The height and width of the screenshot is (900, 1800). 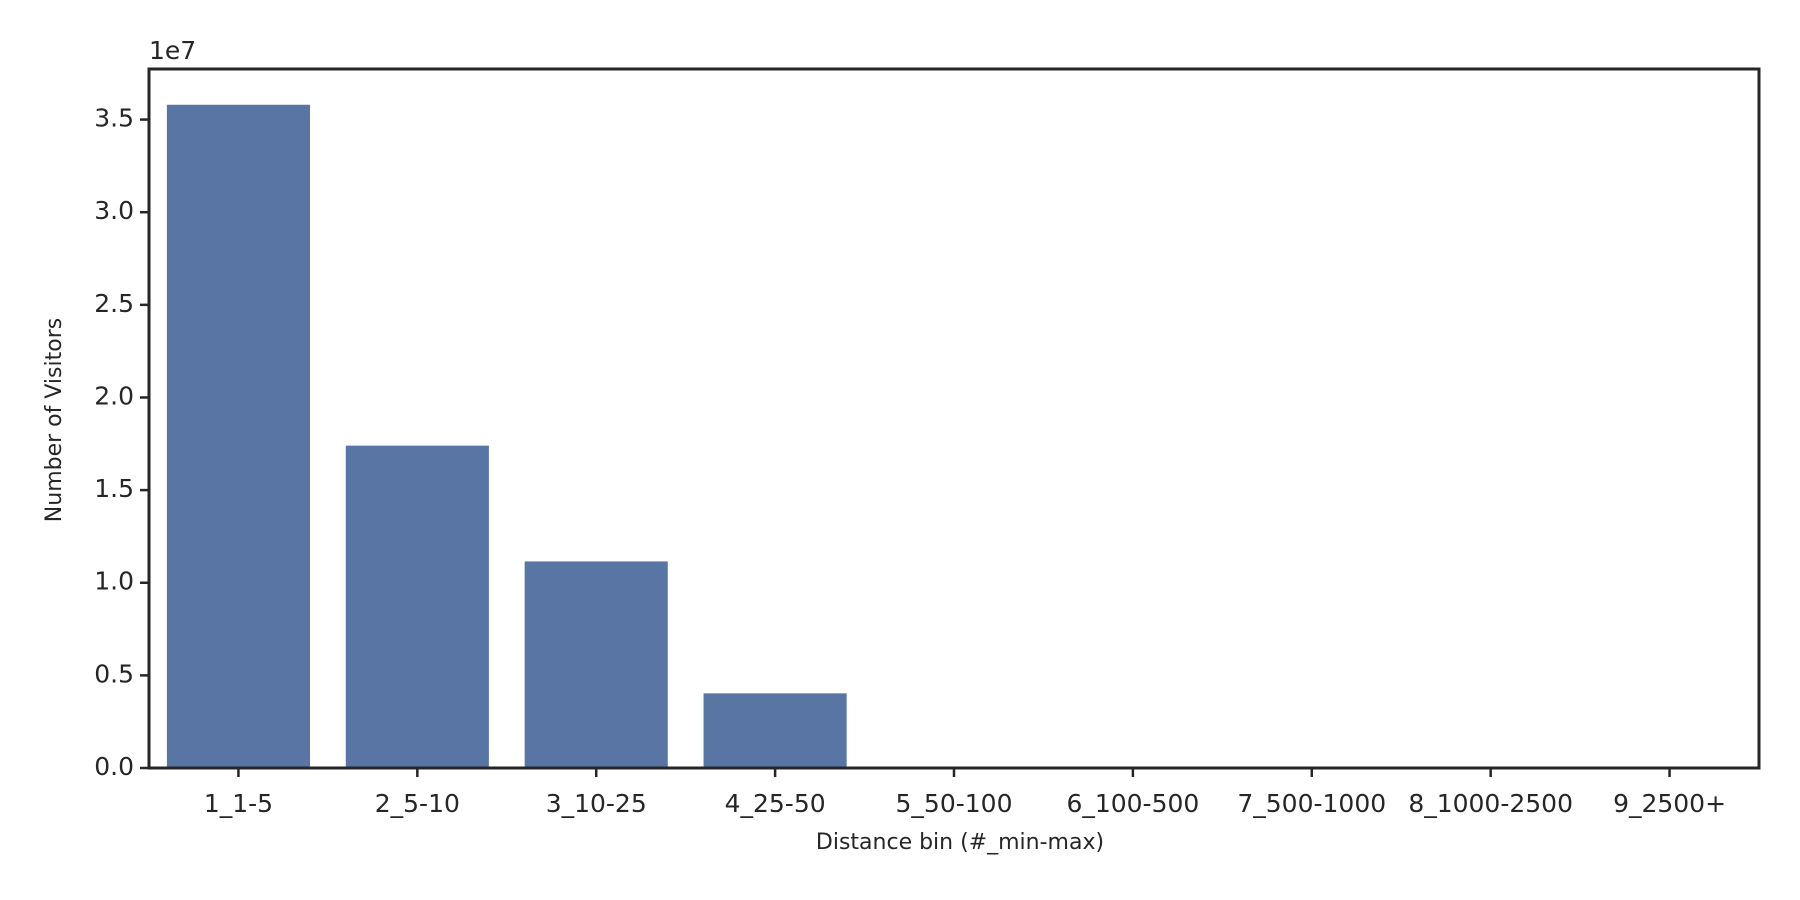 I want to click on x-axis-label: Distance bin (#_min-max), so click(x=960, y=842).